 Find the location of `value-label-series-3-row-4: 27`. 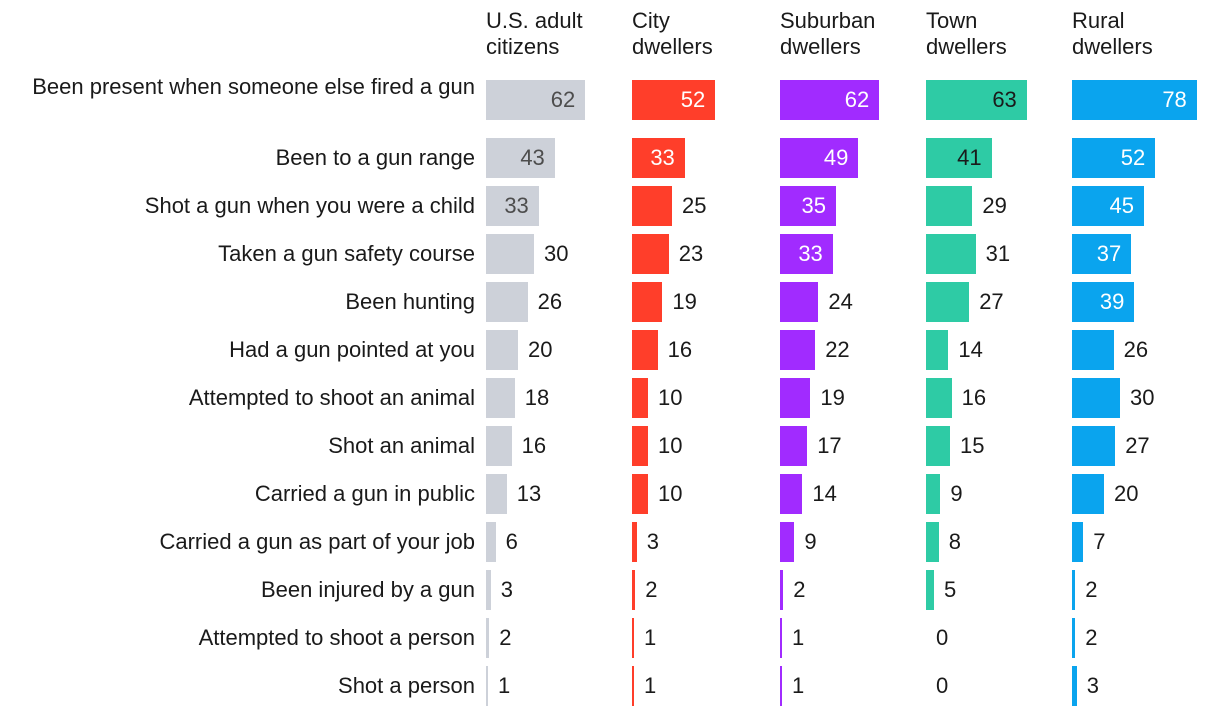

value-label-series-3-row-4: 27 is located at coordinates (991, 301).